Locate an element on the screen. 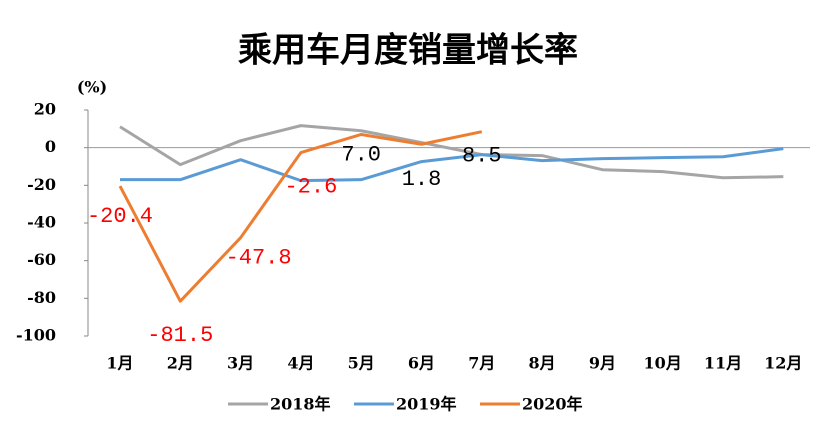  legend-label: 2019年 is located at coordinates (426, 404).